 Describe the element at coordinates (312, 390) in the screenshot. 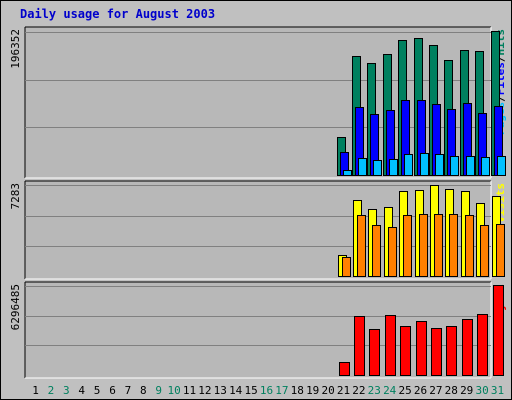

I see `x-tick-label-day-19: 19` at that location.